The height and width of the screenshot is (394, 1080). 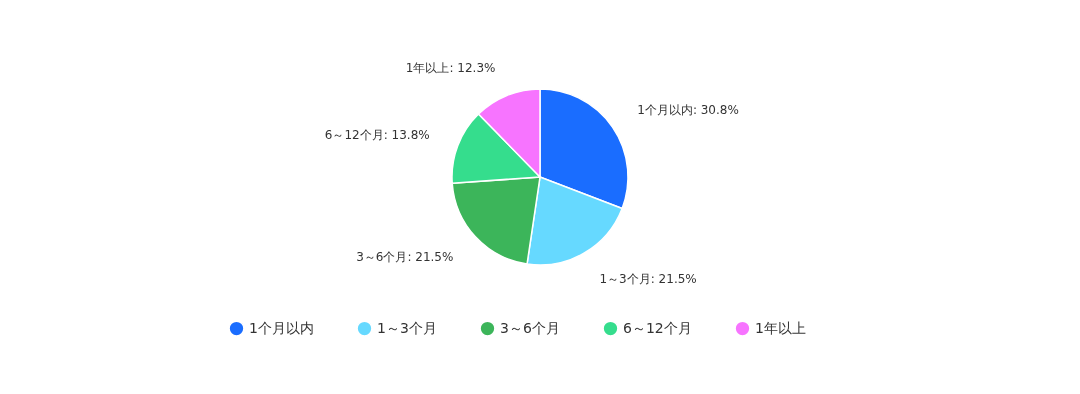 What do you see at coordinates (648, 278) in the screenshot?
I see `data-label: 1～3个月: 21.5%` at bounding box center [648, 278].